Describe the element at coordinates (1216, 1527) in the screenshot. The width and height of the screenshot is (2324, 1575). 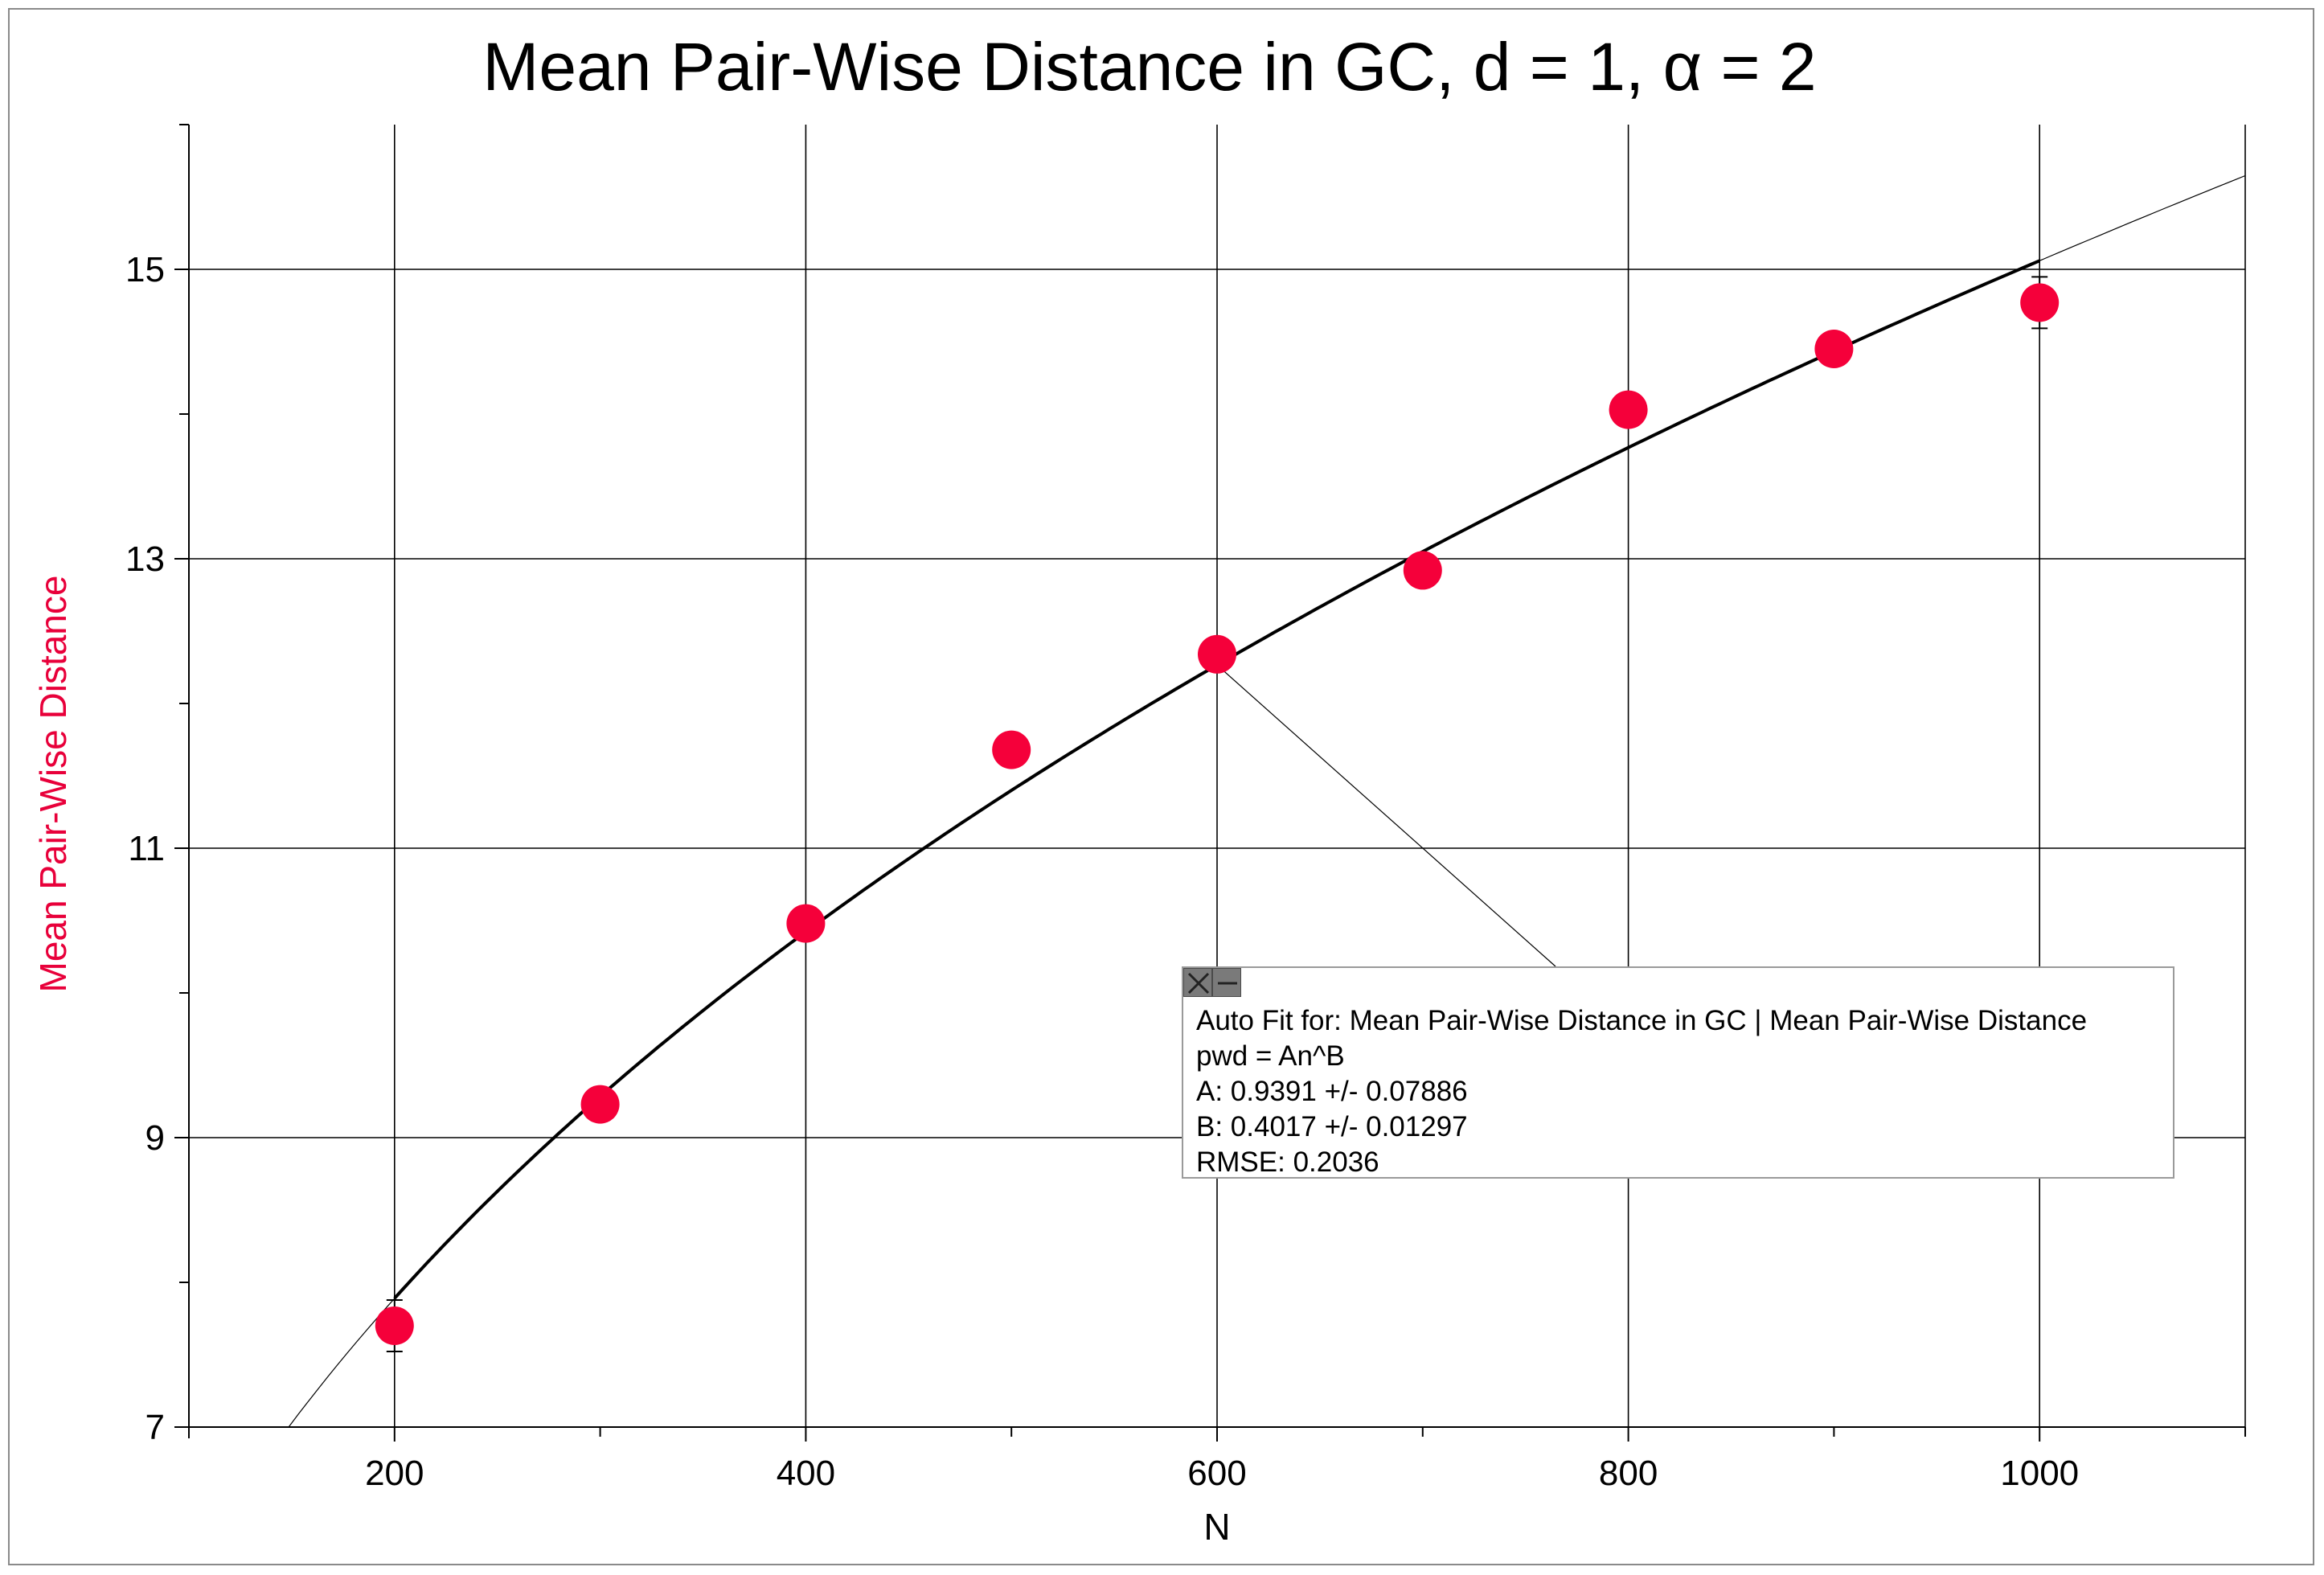
I see `x-axis-label: N` at that location.